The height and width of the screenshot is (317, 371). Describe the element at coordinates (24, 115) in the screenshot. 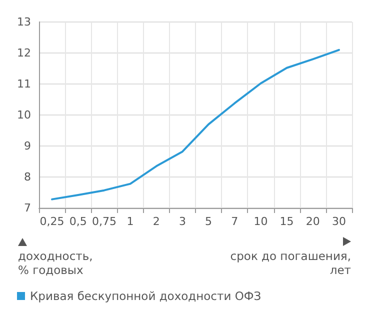

I see `y-tick-label: 10` at that location.